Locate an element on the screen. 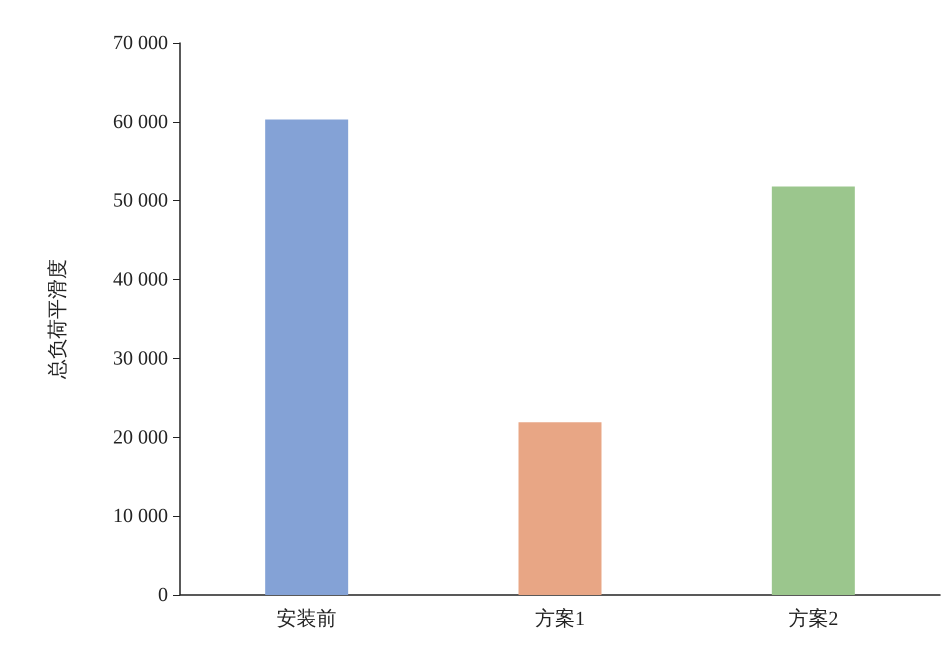 This screenshot has height=657, width=943. y-tick-label: 0 is located at coordinates (163, 595).